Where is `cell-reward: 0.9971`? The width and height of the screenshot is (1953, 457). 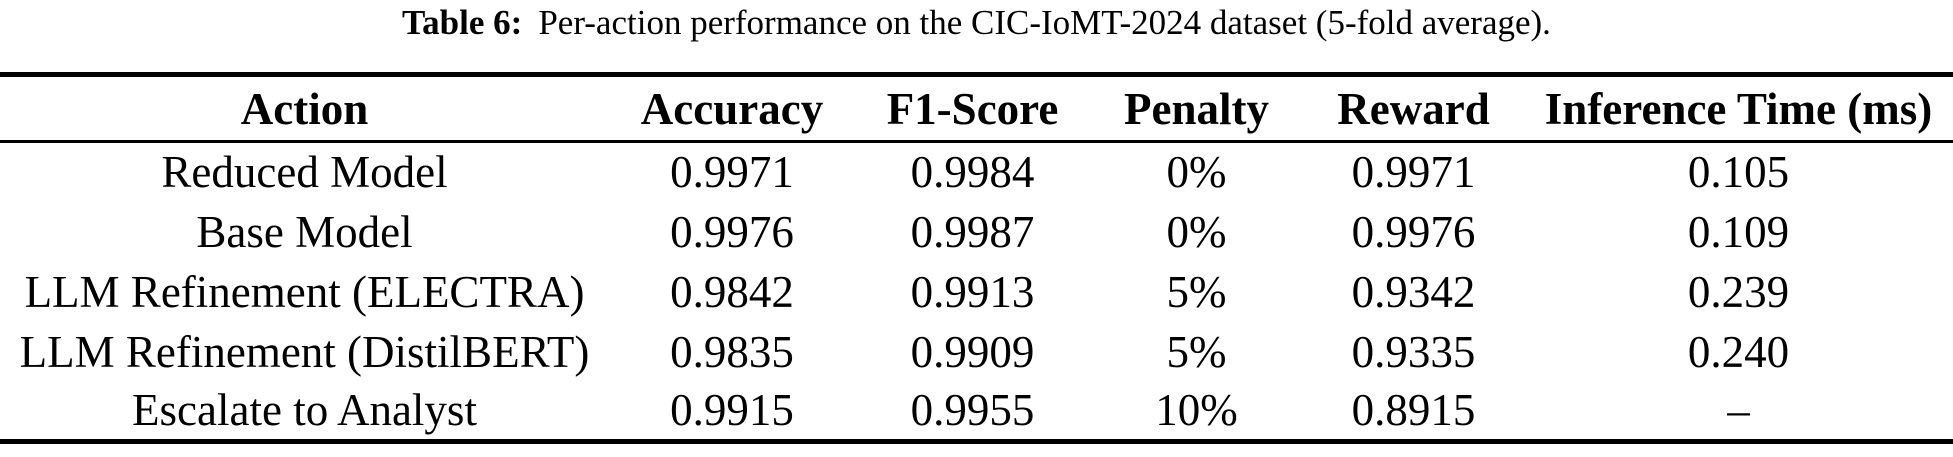 cell-reward: 0.9971 is located at coordinates (1413, 172).